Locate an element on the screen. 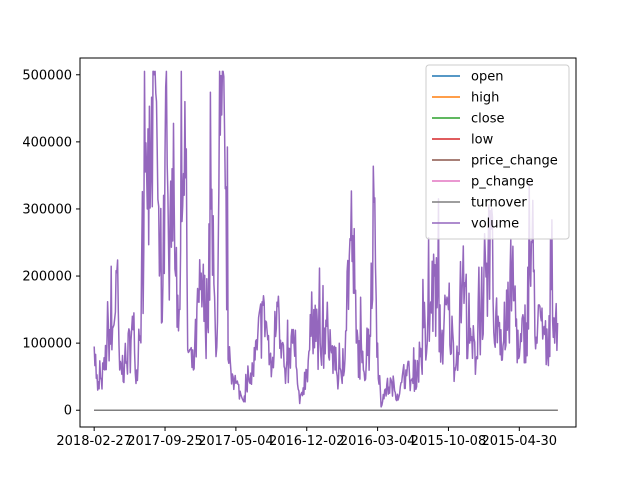  legend-label-open: open is located at coordinates (487, 77).